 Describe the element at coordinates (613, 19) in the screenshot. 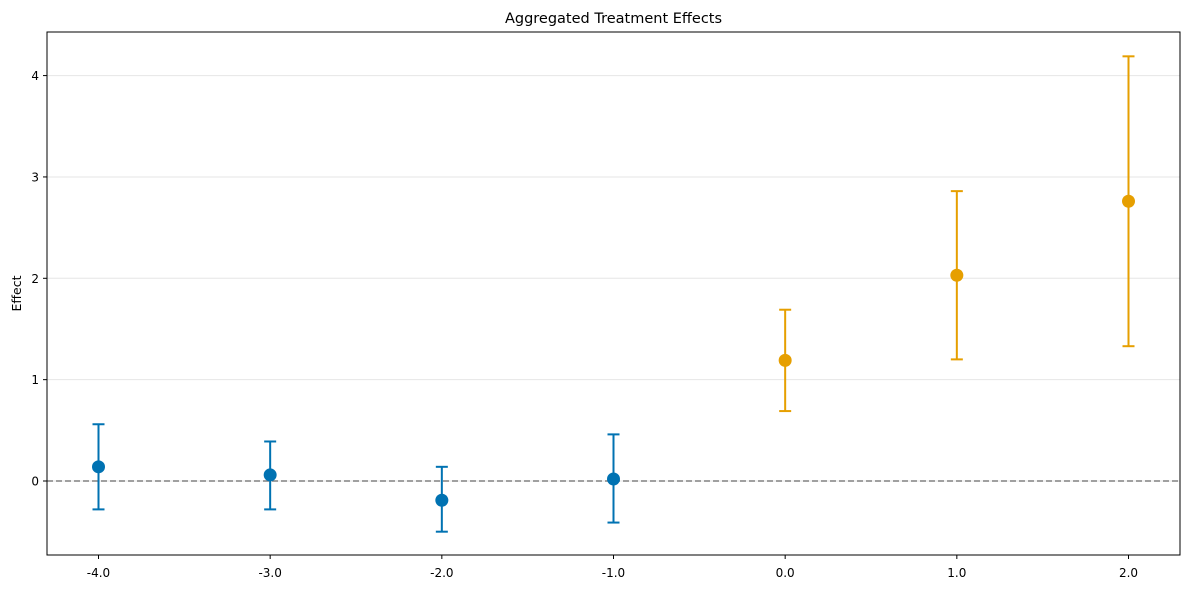

I see `chart-title: Aggregated Treatment Effects` at that location.